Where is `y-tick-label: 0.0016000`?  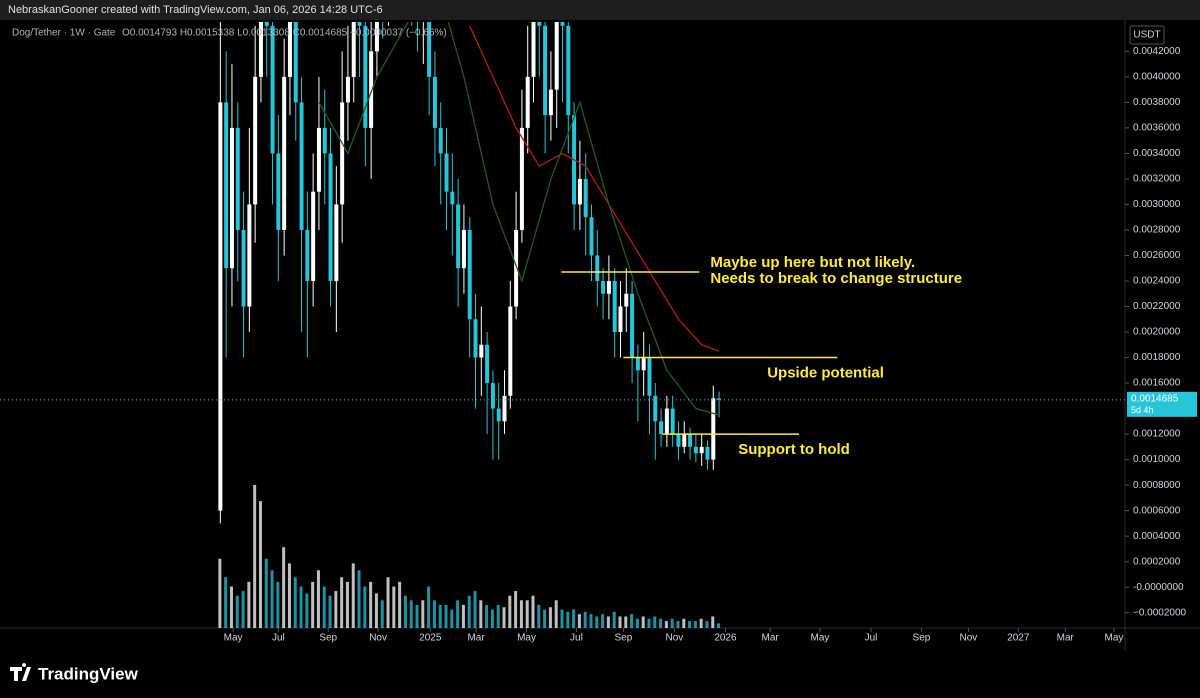
y-tick-label: 0.0016000 is located at coordinates (1157, 383).